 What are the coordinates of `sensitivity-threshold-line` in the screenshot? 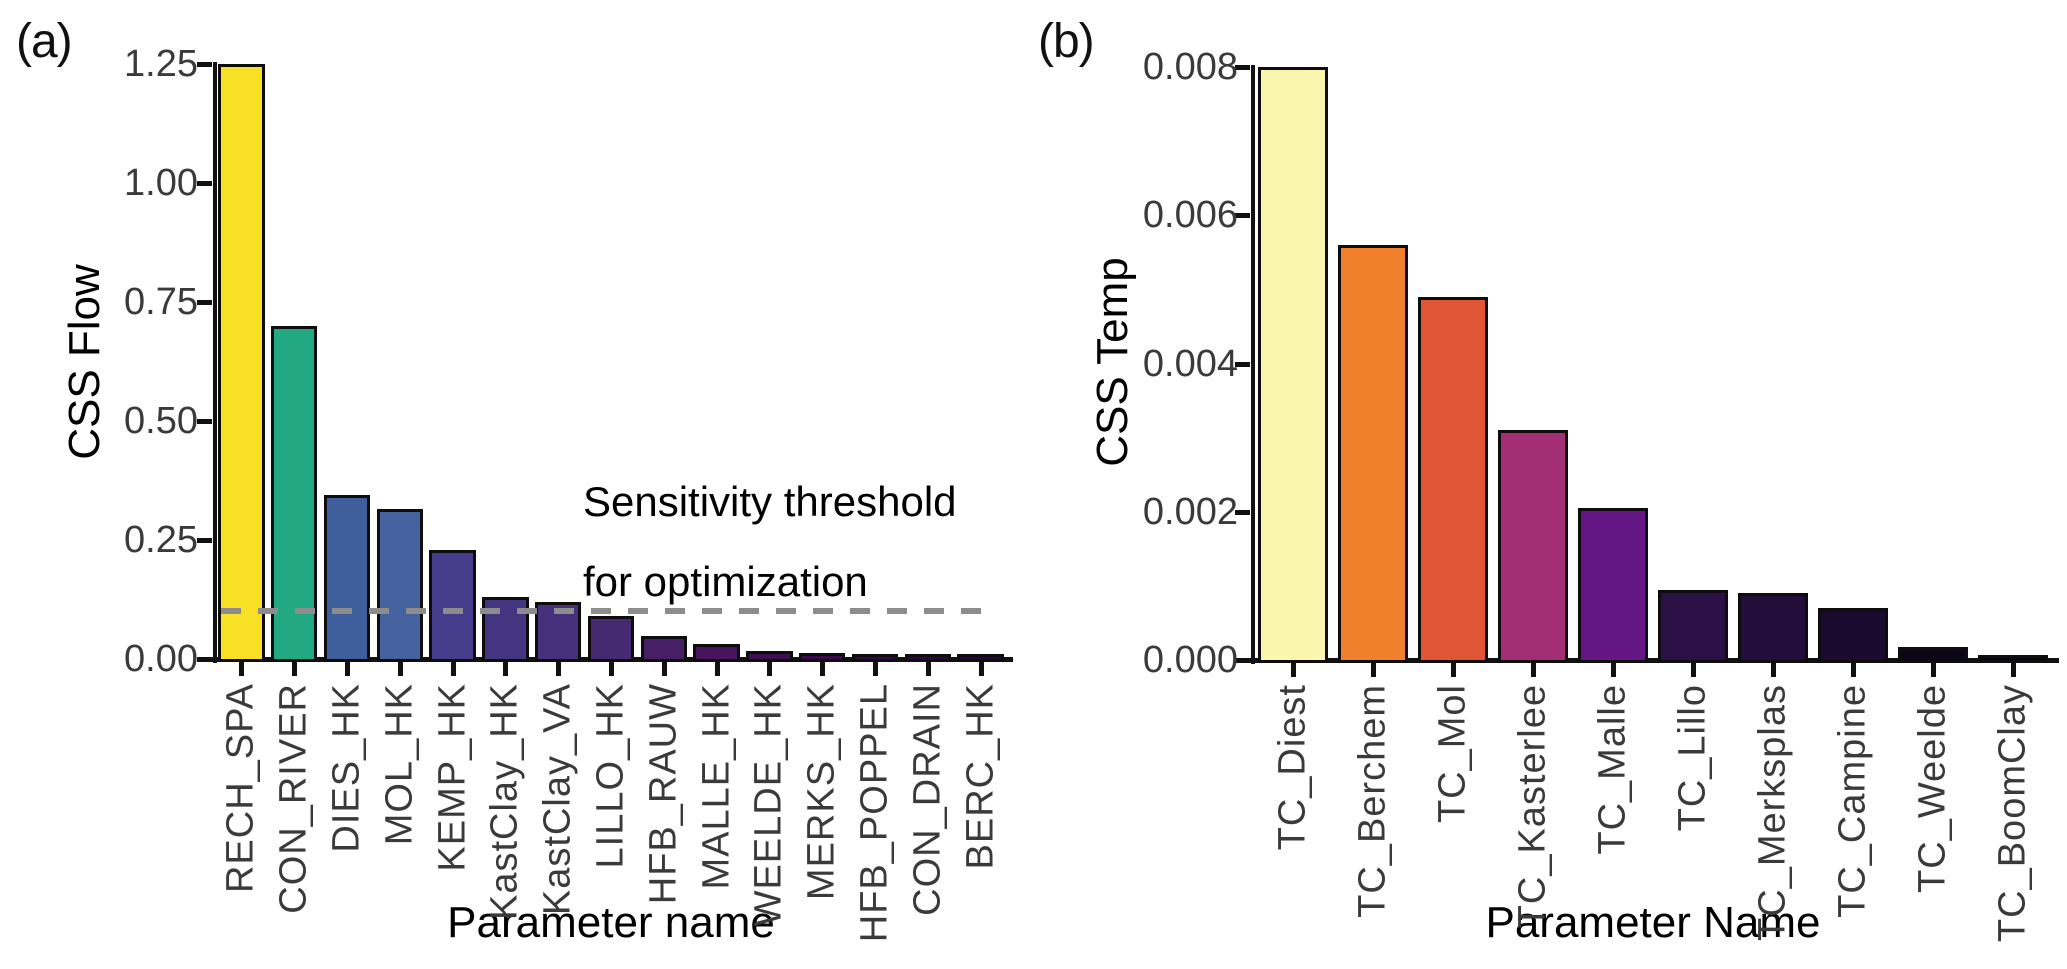 It's located at (607, 611).